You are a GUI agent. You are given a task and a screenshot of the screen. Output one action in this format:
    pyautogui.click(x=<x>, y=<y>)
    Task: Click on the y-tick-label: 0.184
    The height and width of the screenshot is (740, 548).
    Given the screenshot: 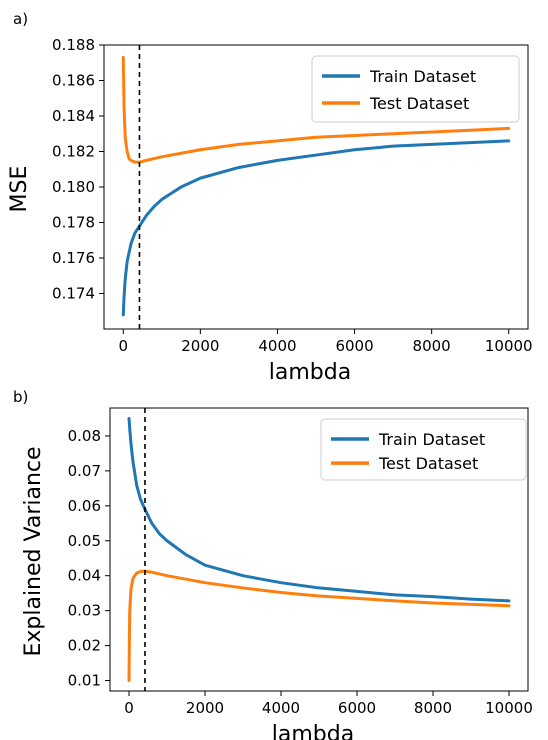 What is the action you would take?
    pyautogui.click(x=73, y=116)
    